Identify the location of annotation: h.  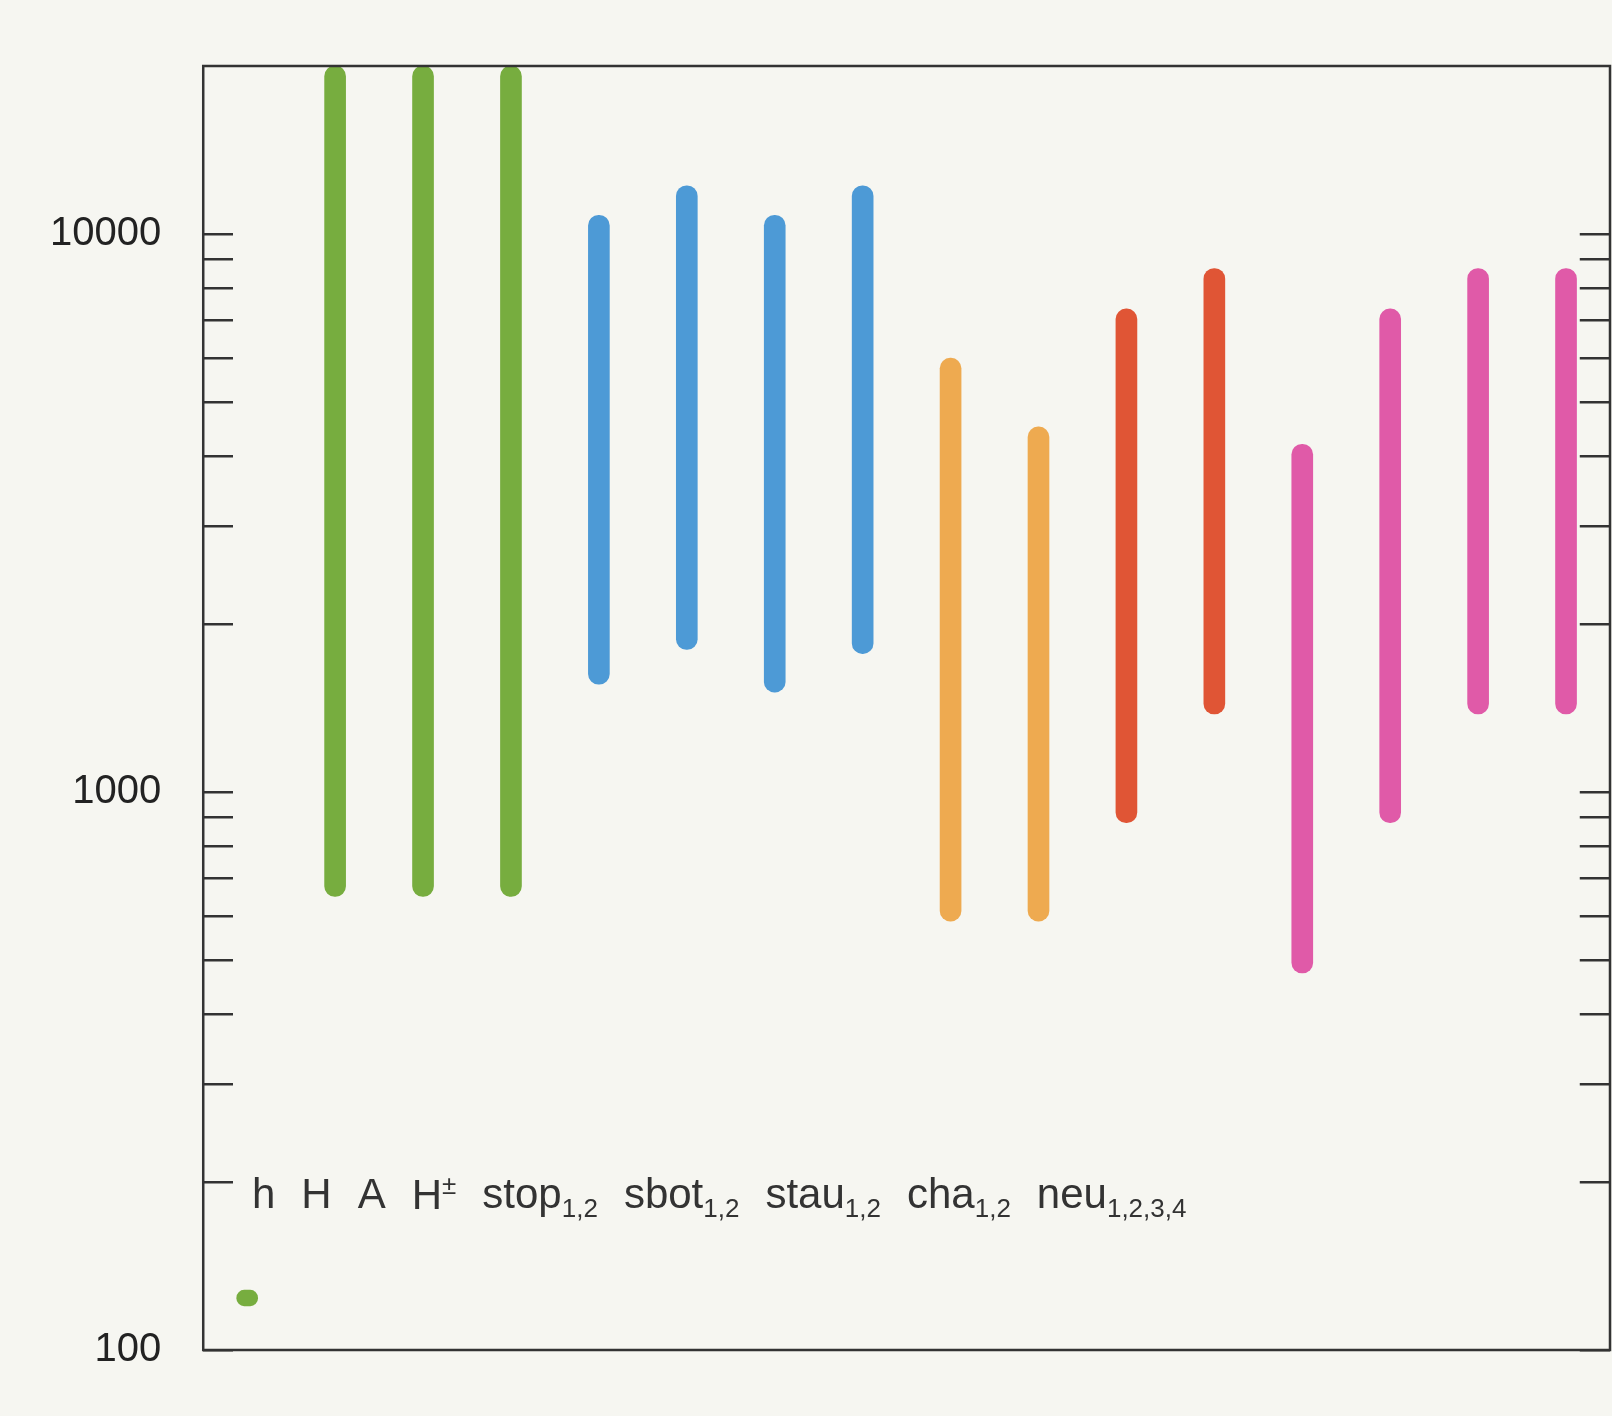
(264, 1194).